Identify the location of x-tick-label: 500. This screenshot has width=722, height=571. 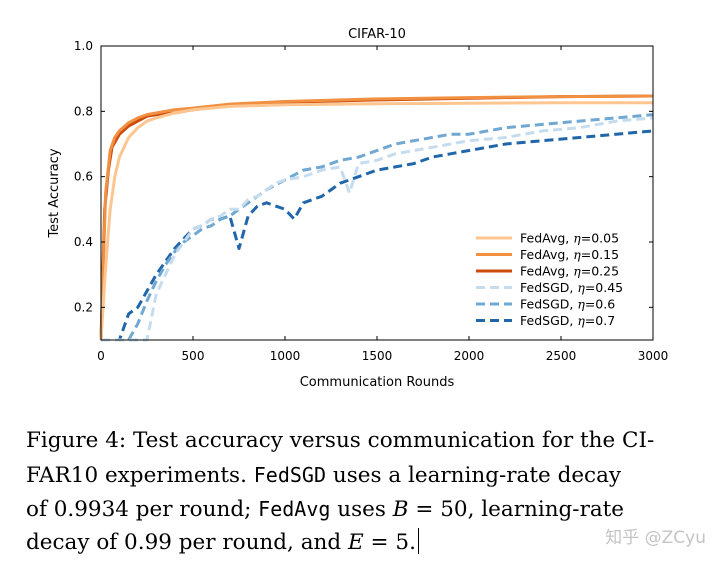
(193, 356).